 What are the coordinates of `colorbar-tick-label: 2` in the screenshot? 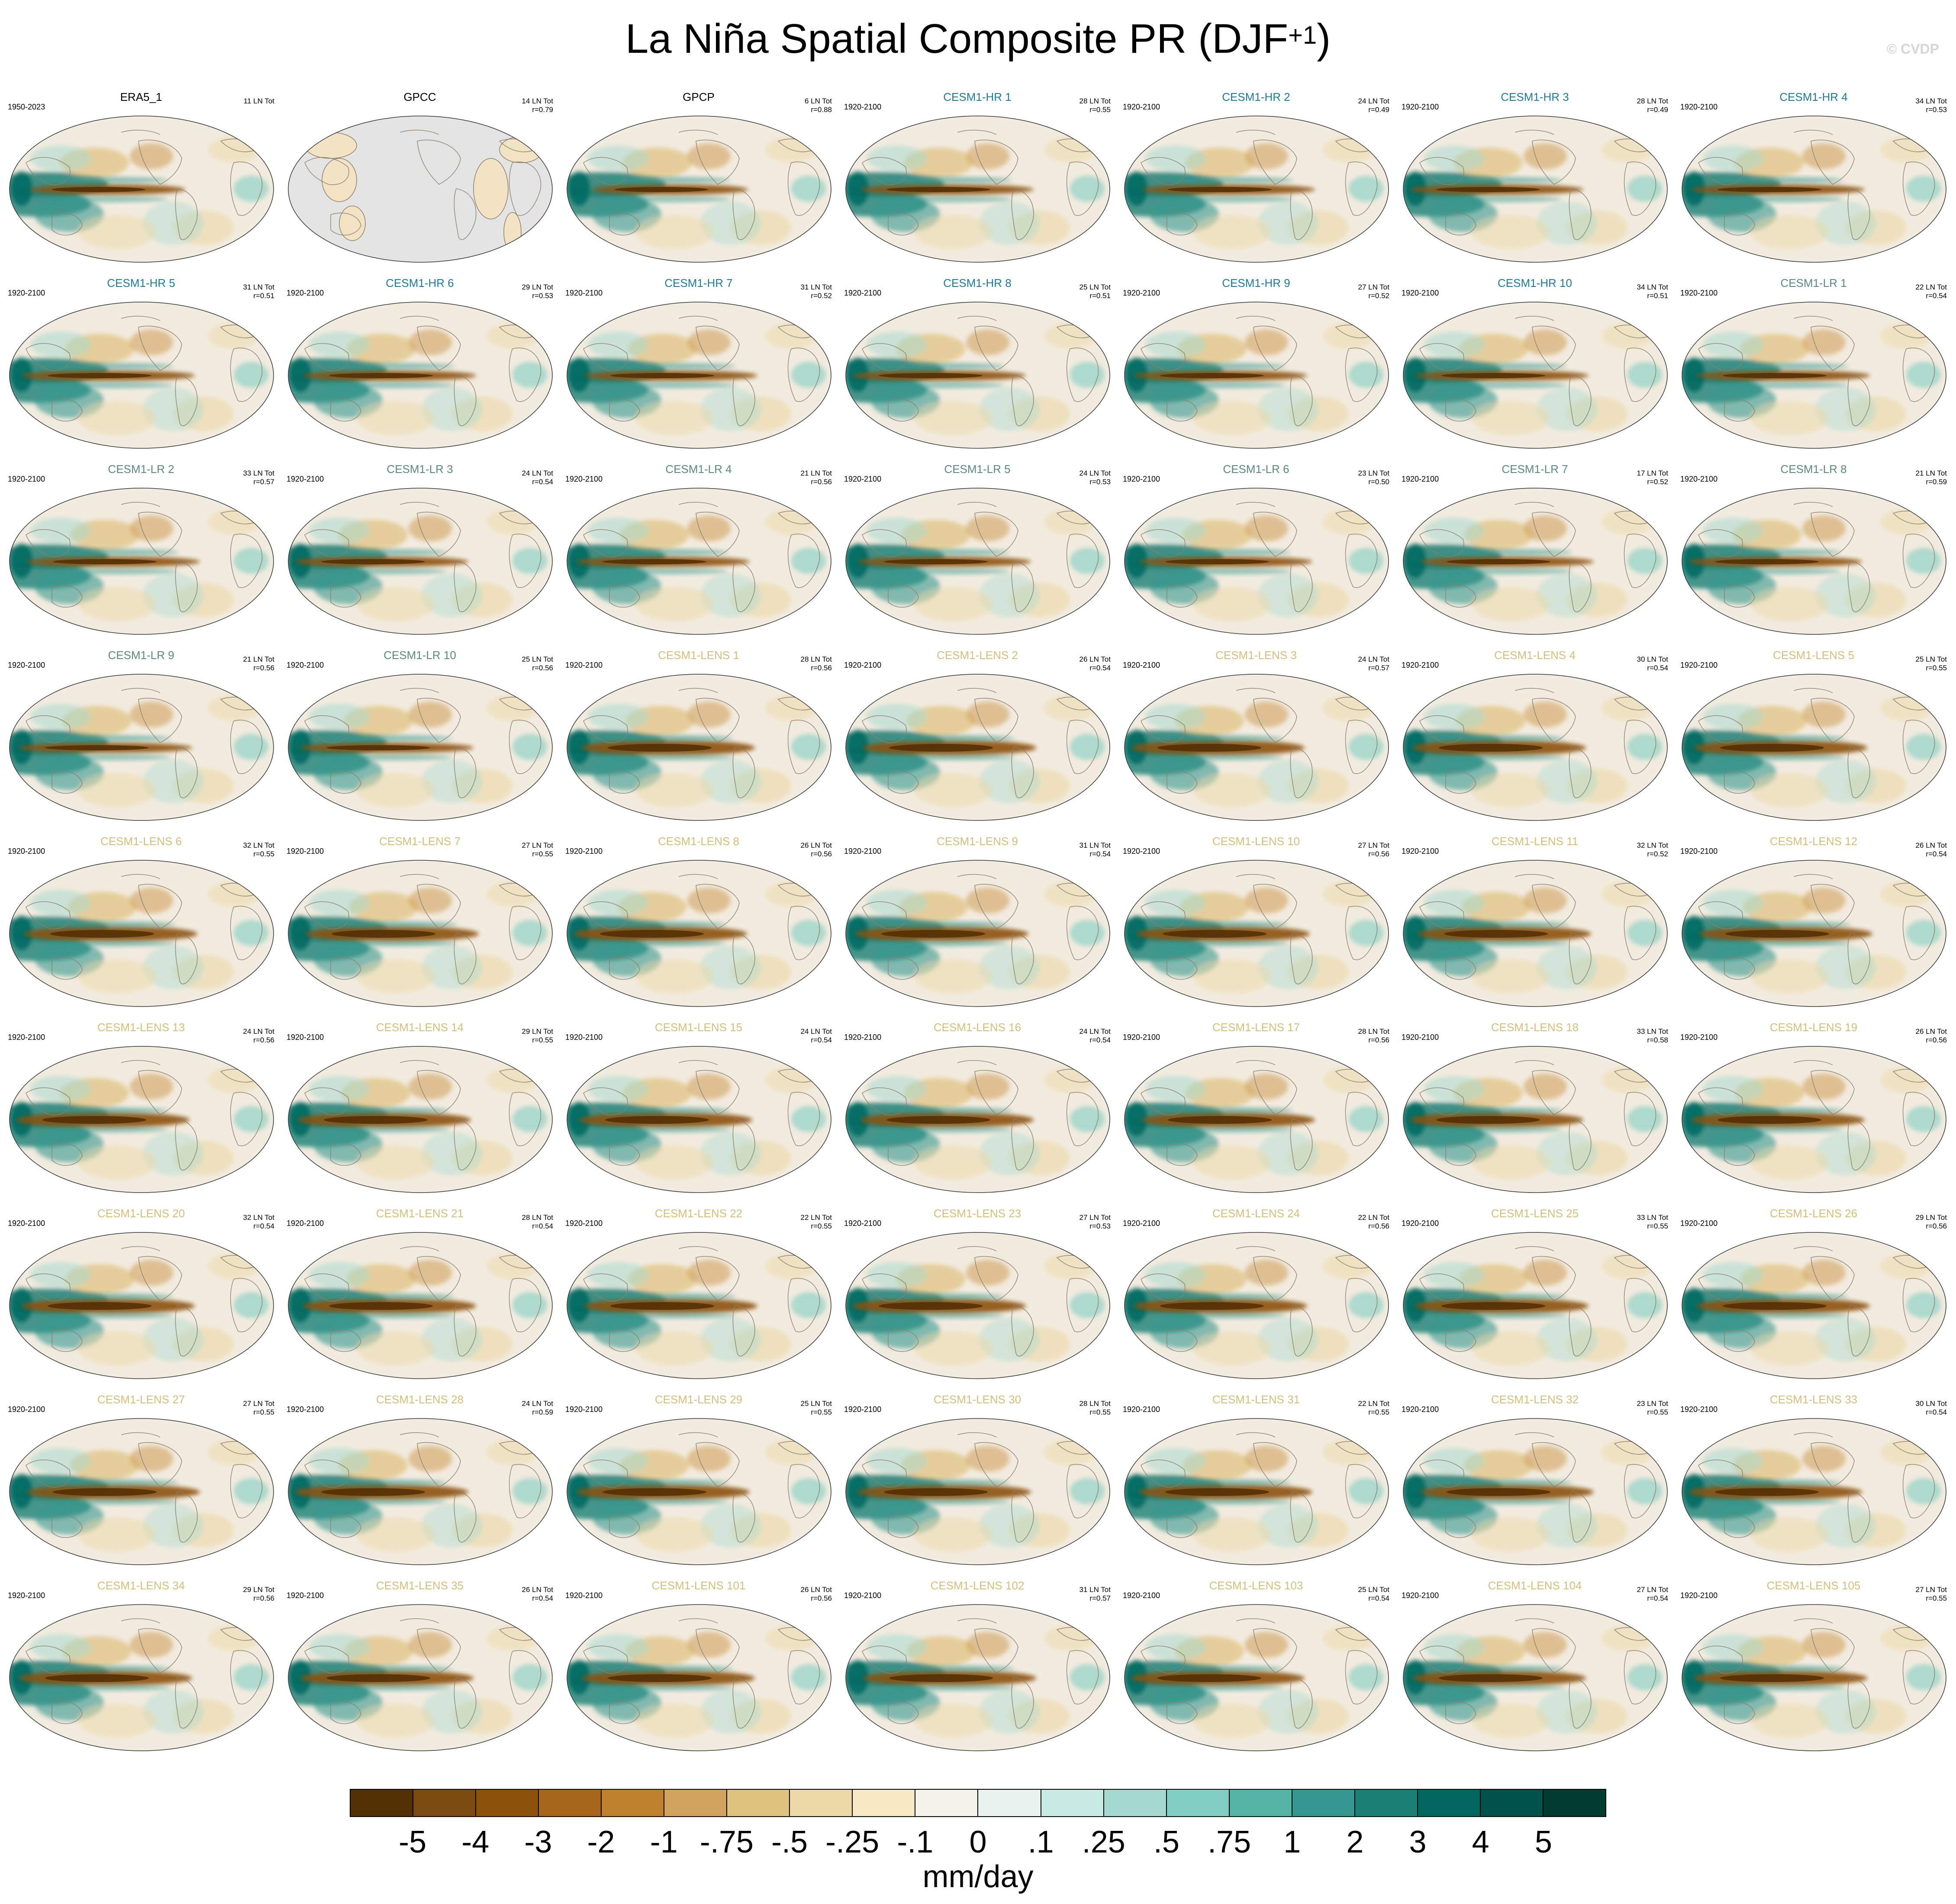 It's located at (1355, 1842).